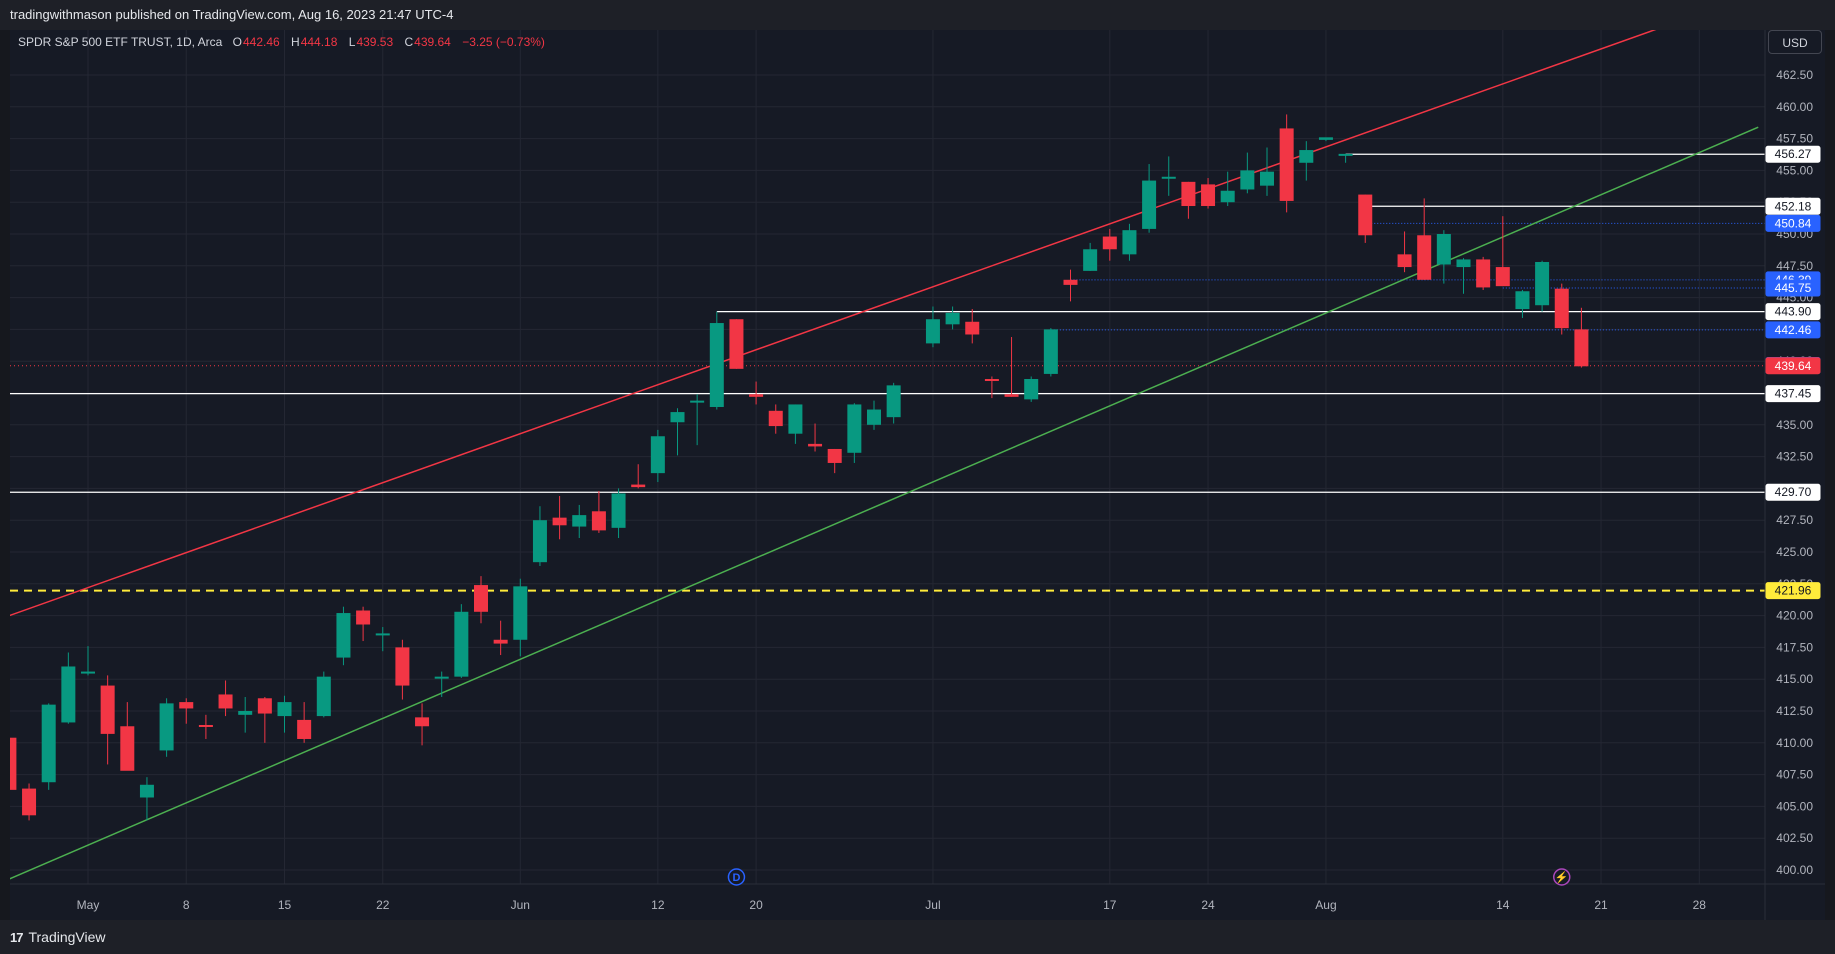 The image size is (1835, 954). Describe the element at coordinates (237, 42) in the screenshot. I see `open-label: O` at that location.